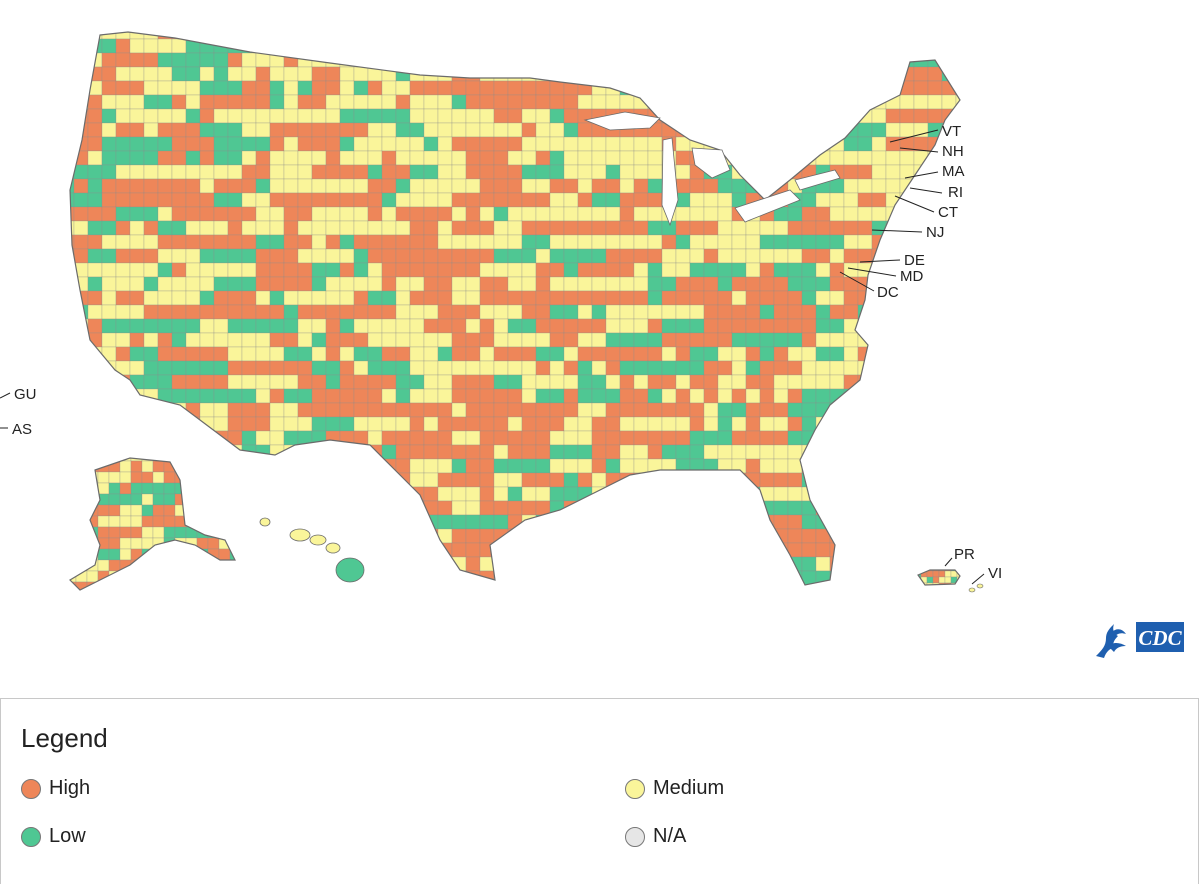  I want to click on county-group, so click(152, 531).